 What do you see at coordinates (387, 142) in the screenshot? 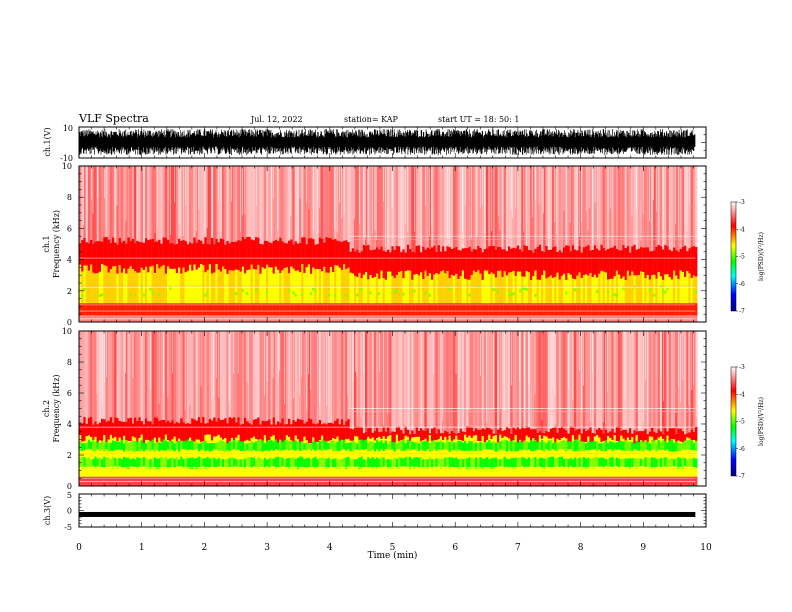
I see `ch1-trace` at bounding box center [387, 142].